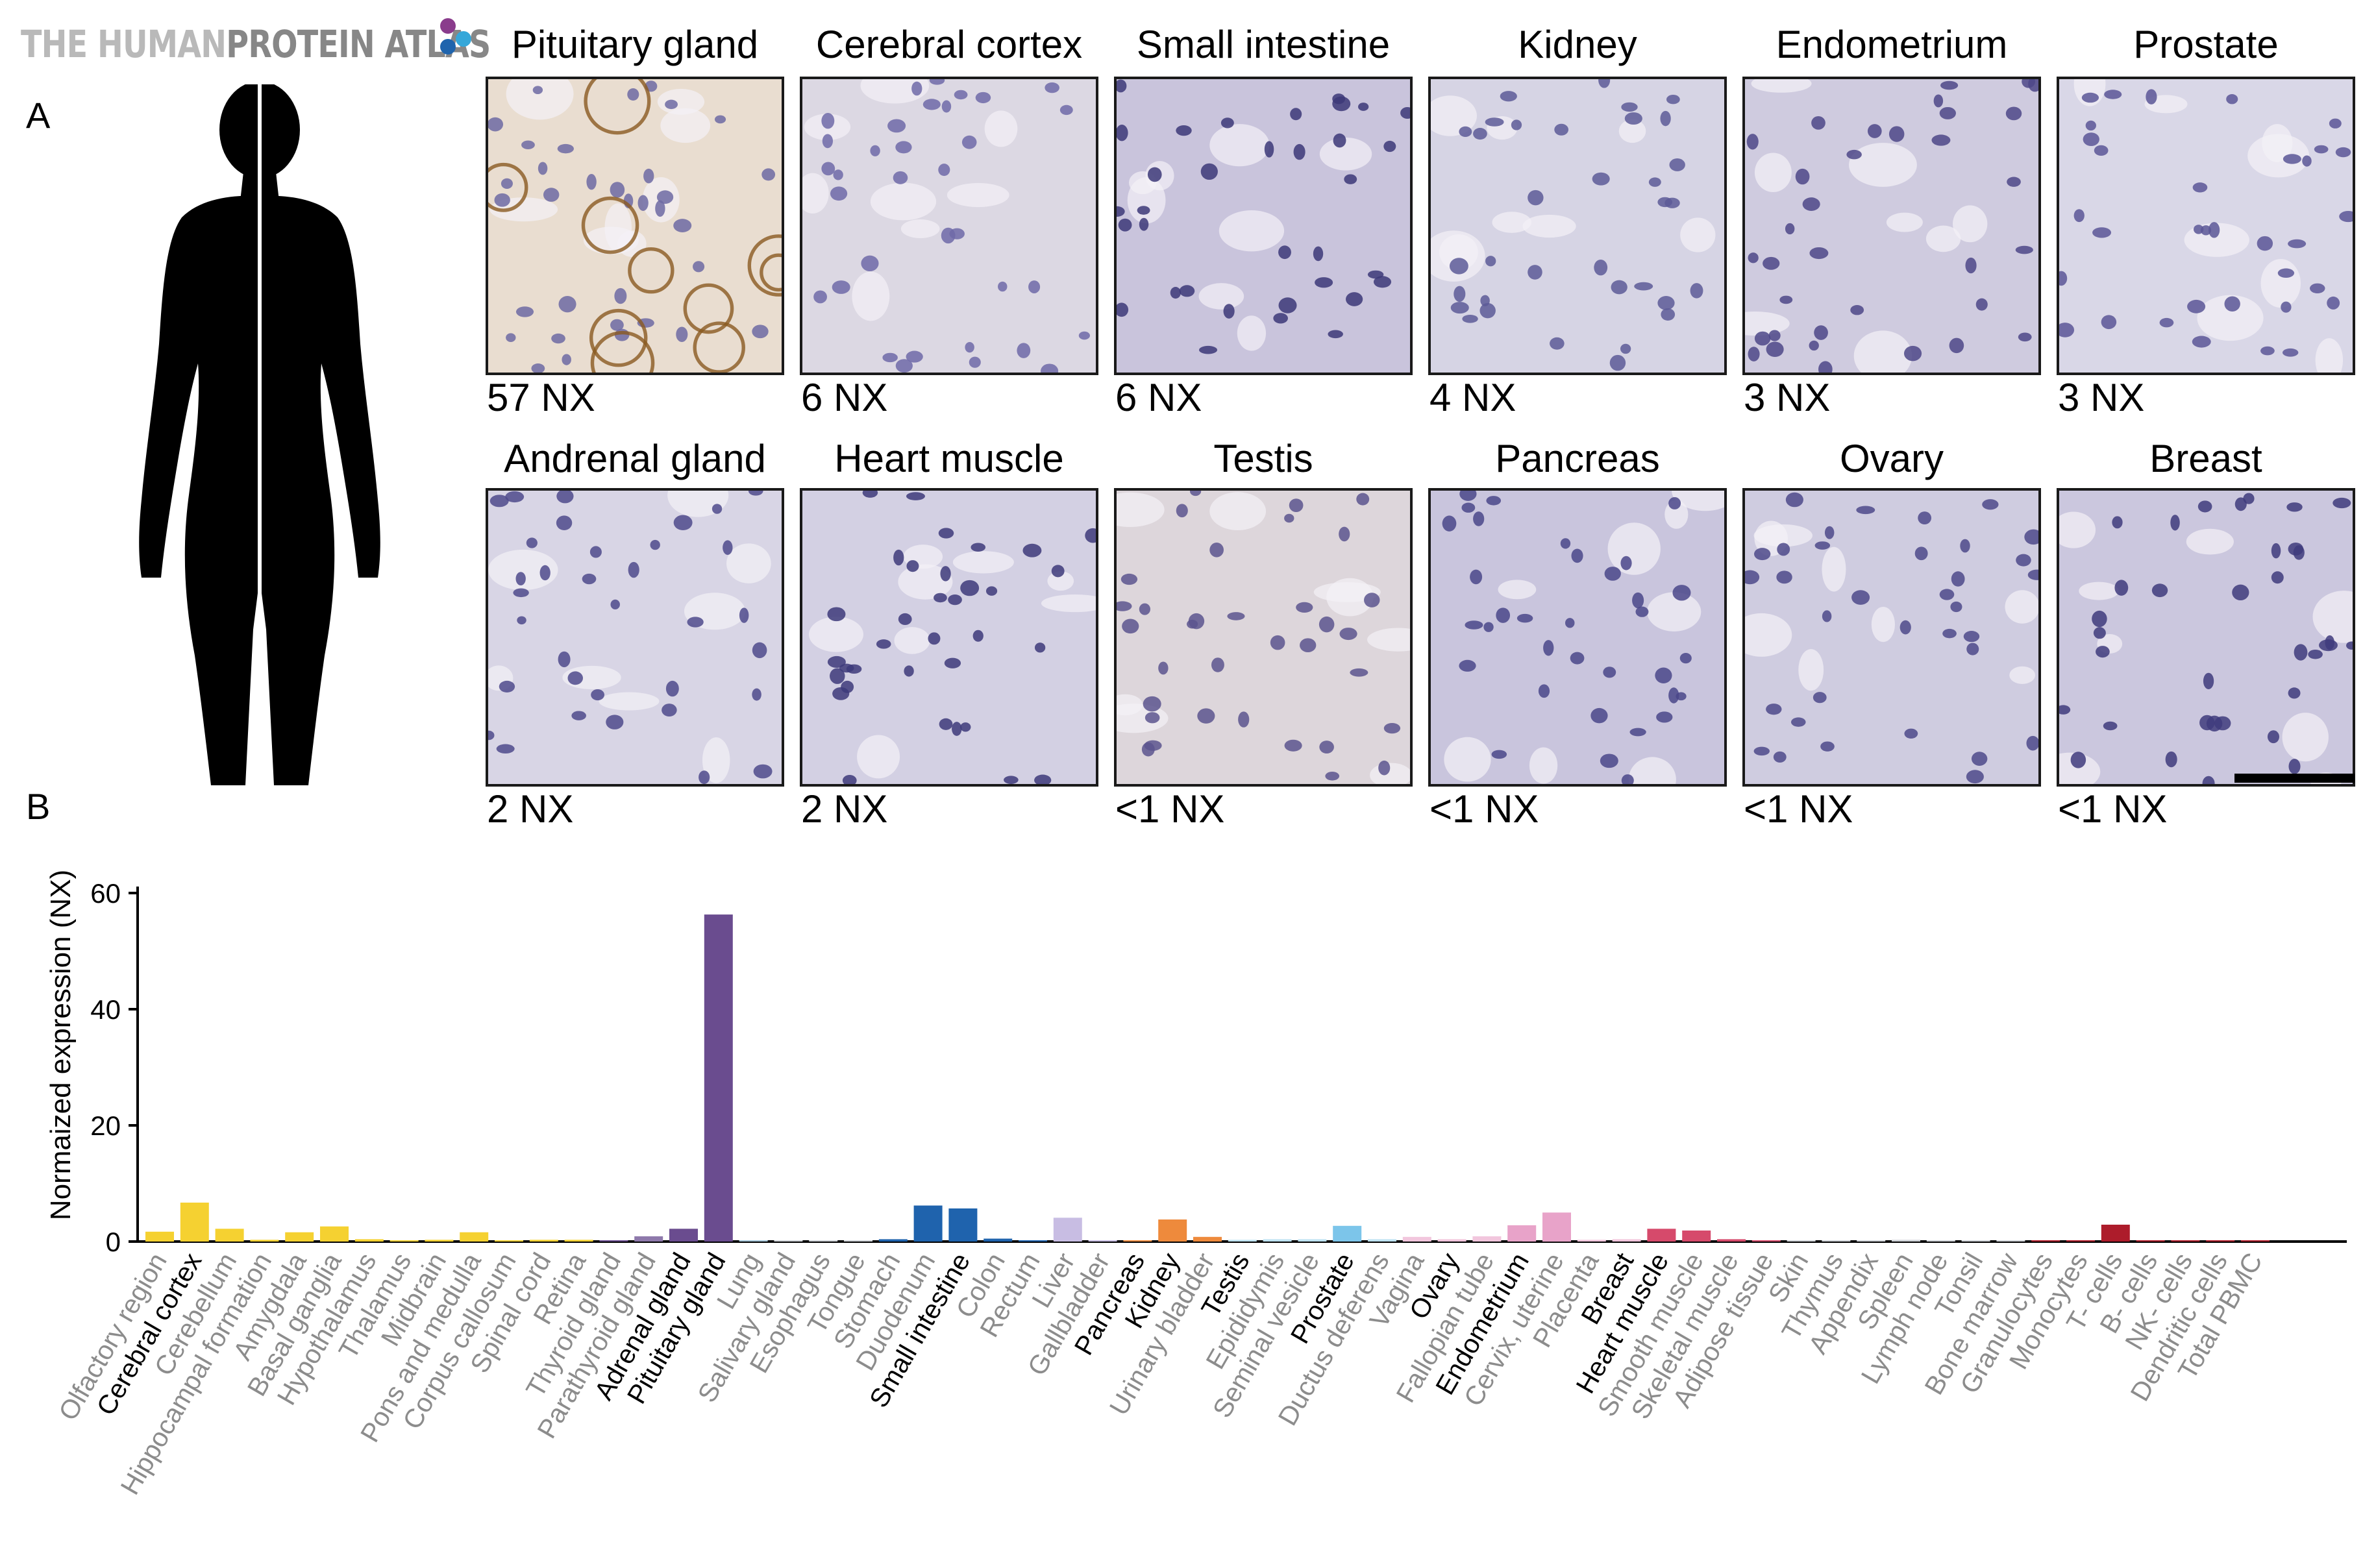 The height and width of the screenshot is (1568, 2376). Describe the element at coordinates (1473, 398) in the screenshot. I see `tissue-nx-value: 4 NX` at that location.